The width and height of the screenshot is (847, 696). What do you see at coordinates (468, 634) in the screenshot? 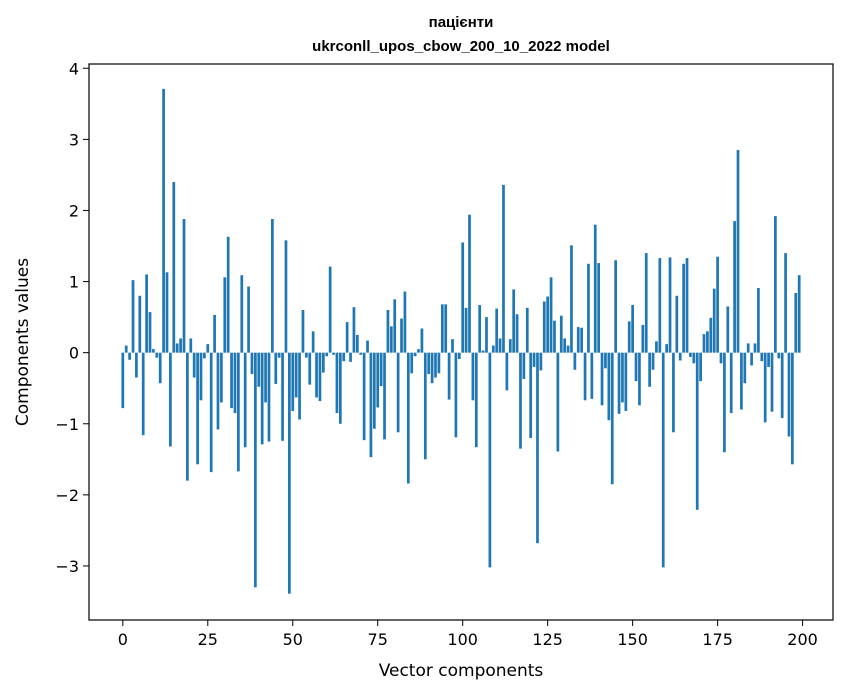
I see `x-axis-ticks: 0 25 50 75 100 125 150 175 200` at bounding box center [468, 634].